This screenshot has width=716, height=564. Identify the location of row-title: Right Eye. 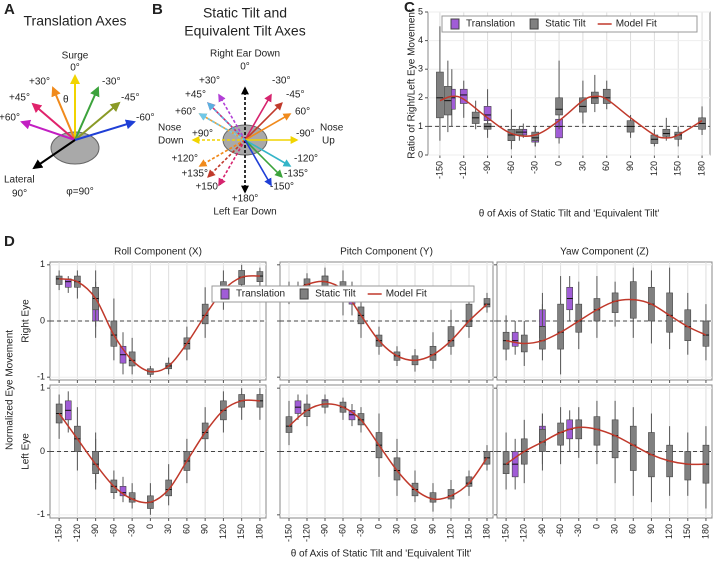
(26, 321).